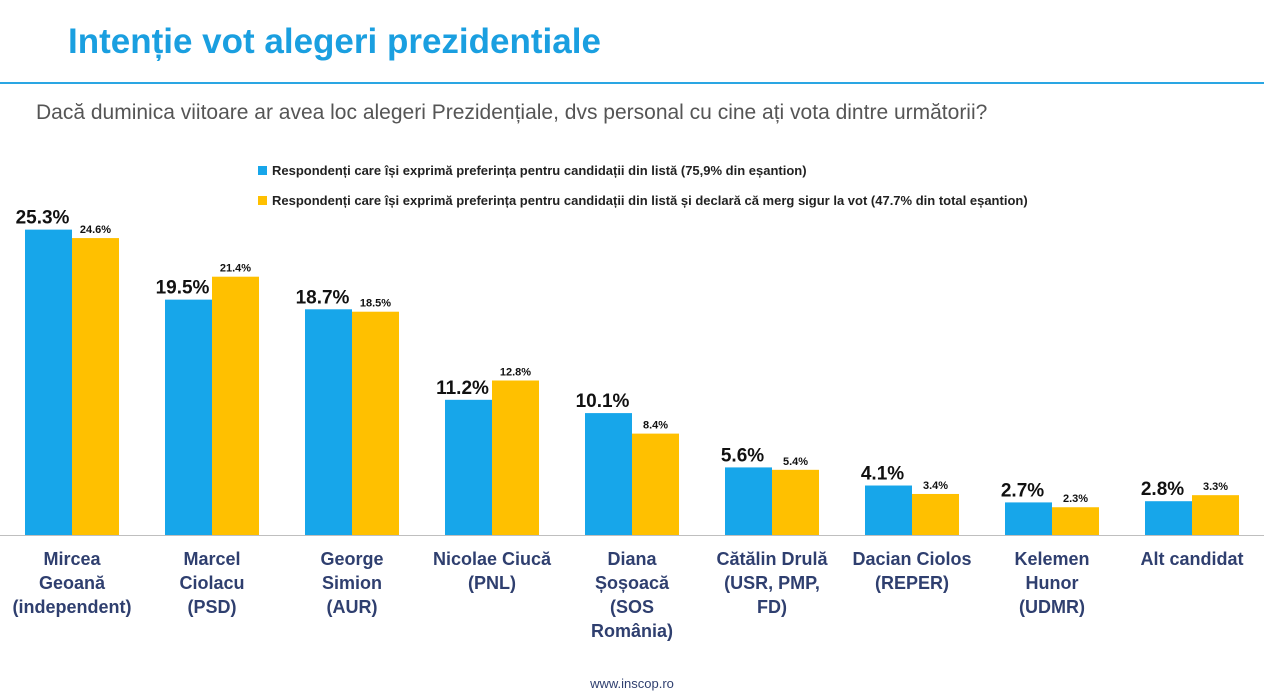 The image size is (1264, 700). I want to click on data-label-series-1: 2.8%, so click(1162, 489).